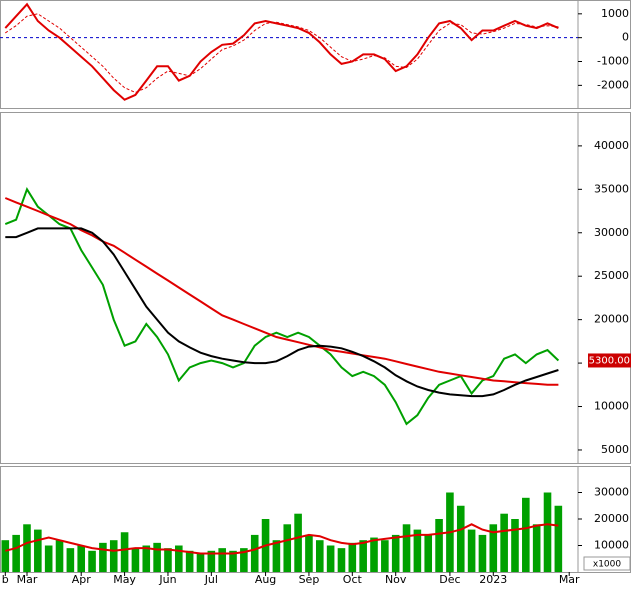 The width and height of the screenshot is (631, 589). What do you see at coordinates (167, 579) in the screenshot?
I see `x-tick-label: Jun` at bounding box center [167, 579].